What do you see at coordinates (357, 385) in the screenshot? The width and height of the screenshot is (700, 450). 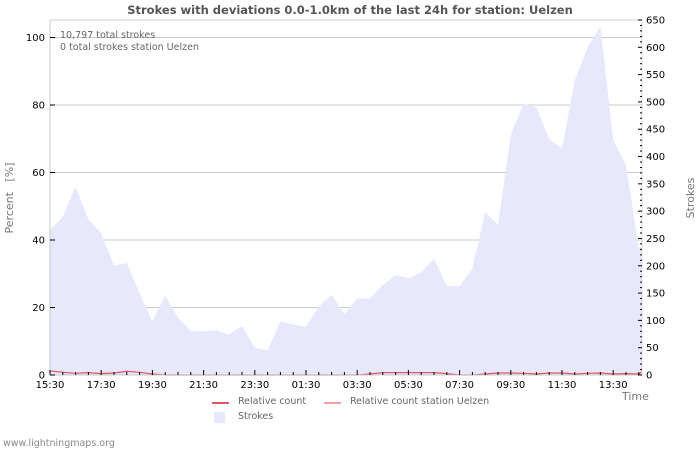 I see `svg-text: 03:30` at bounding box center [357, 385].